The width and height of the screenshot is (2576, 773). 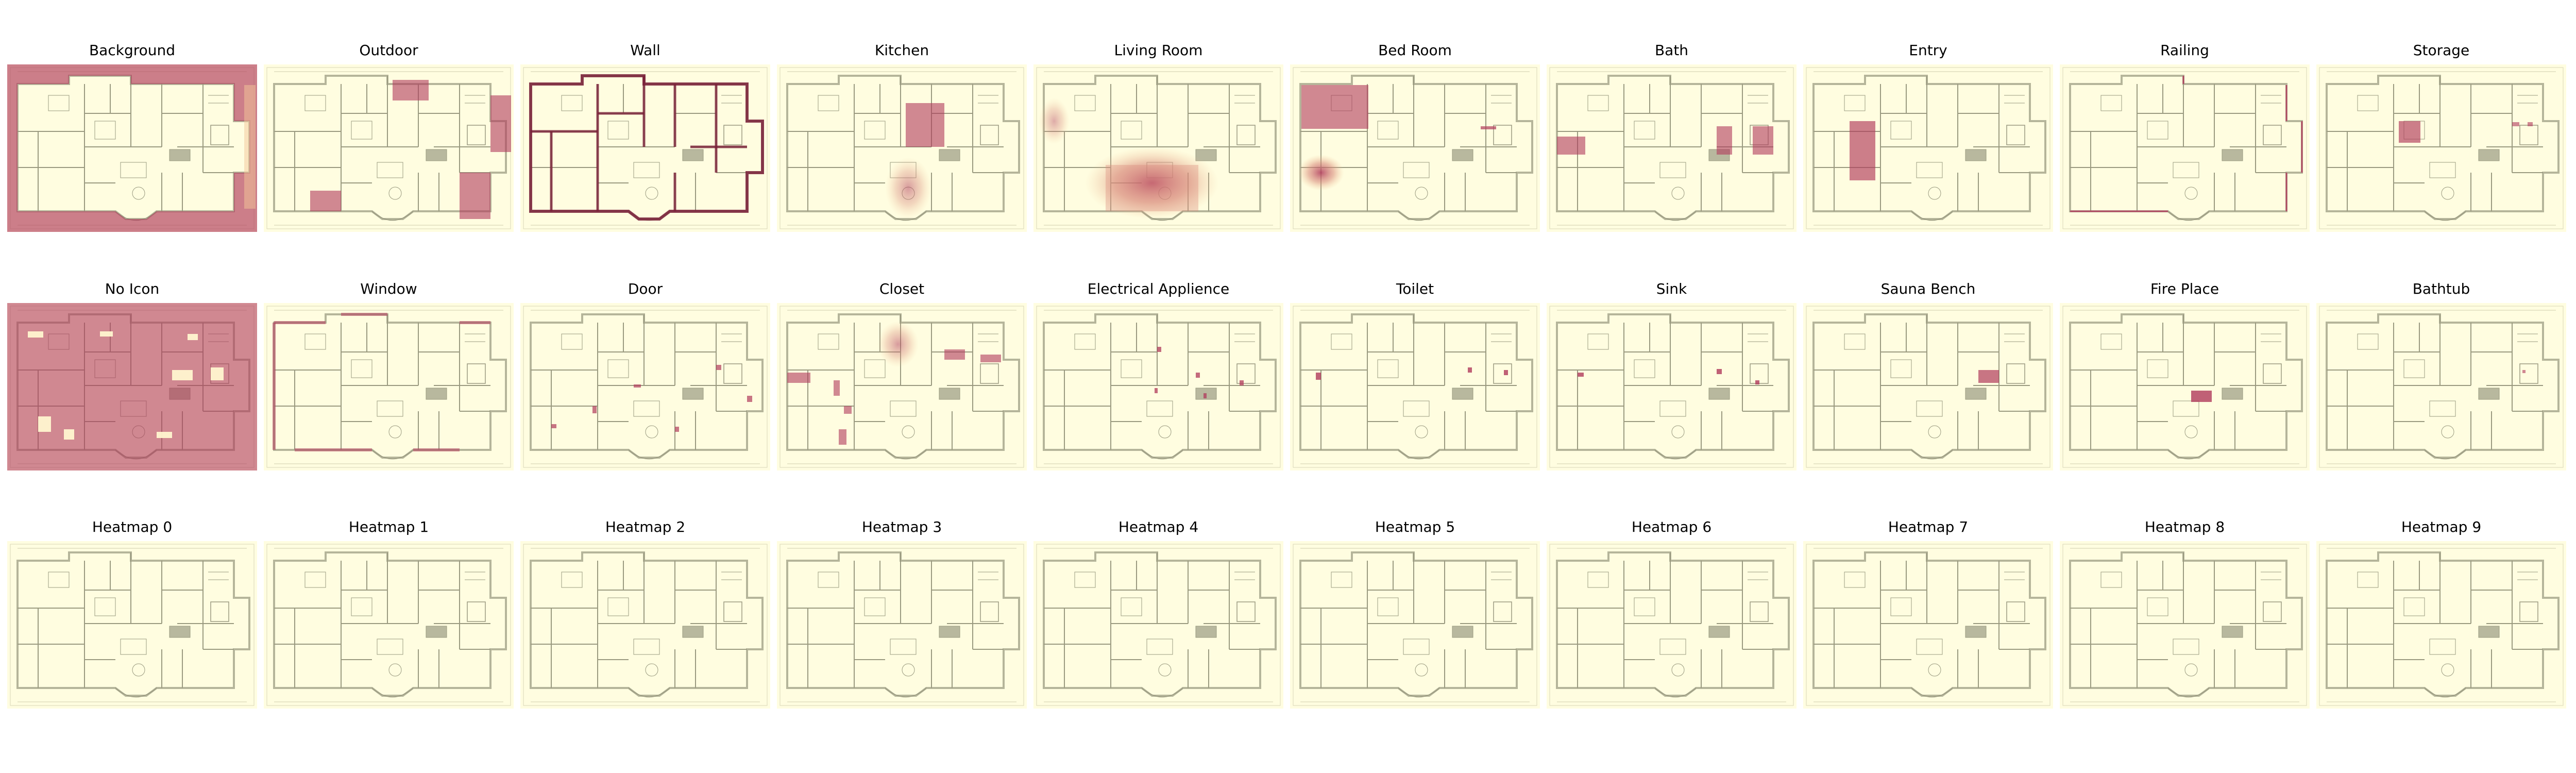 I want to click on panel-title: Storage, so click(x=2441, y=50).